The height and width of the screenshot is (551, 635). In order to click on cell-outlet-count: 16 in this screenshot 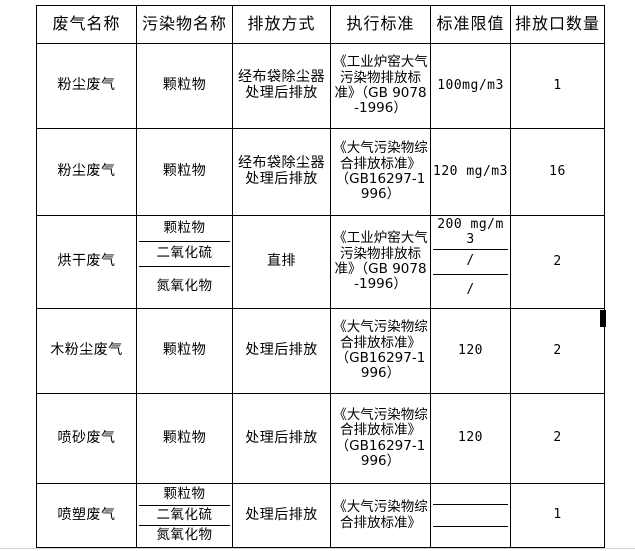, I will do `click(557, 172)`.